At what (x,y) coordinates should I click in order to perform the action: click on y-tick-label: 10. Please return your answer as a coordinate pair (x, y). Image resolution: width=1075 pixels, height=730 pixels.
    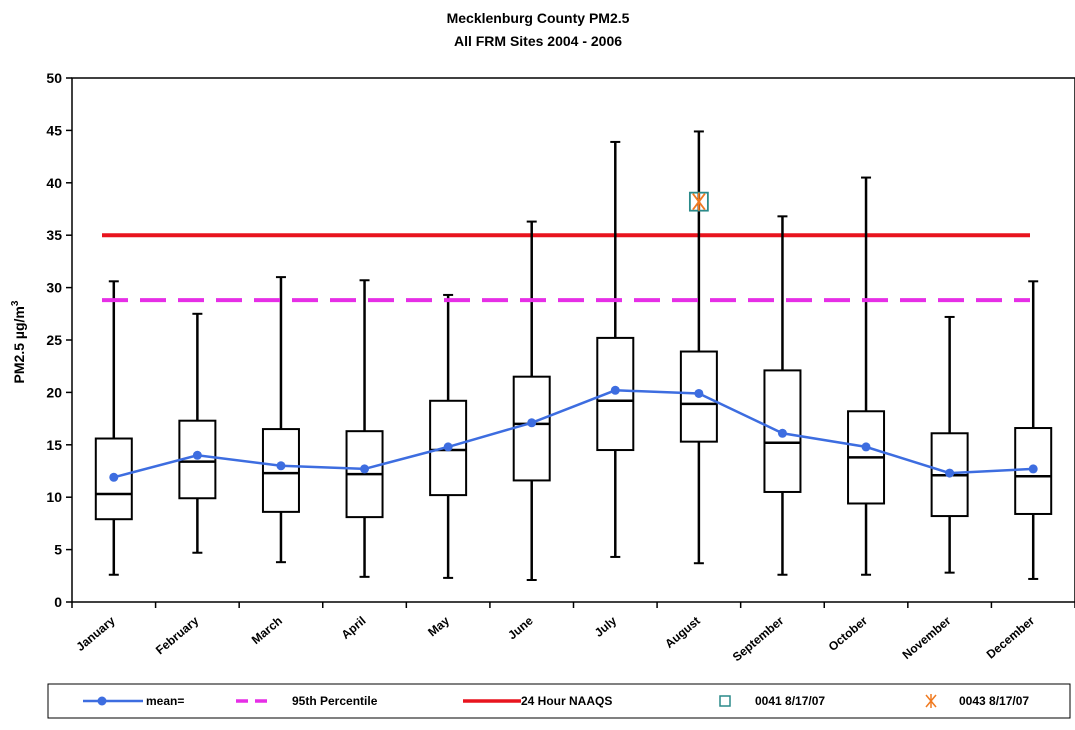
    Looking at the image, I should click on (54, 497).